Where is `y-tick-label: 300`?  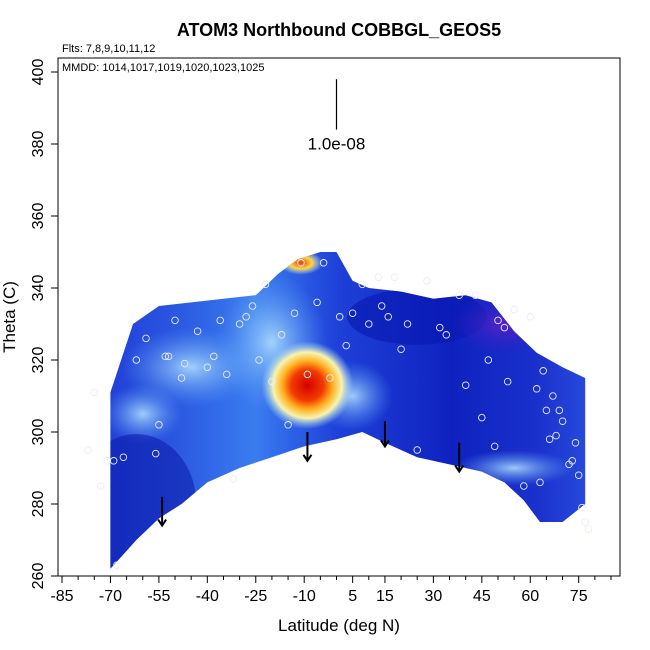
y-tick-label: 300 is located at coordinates (38, 432).